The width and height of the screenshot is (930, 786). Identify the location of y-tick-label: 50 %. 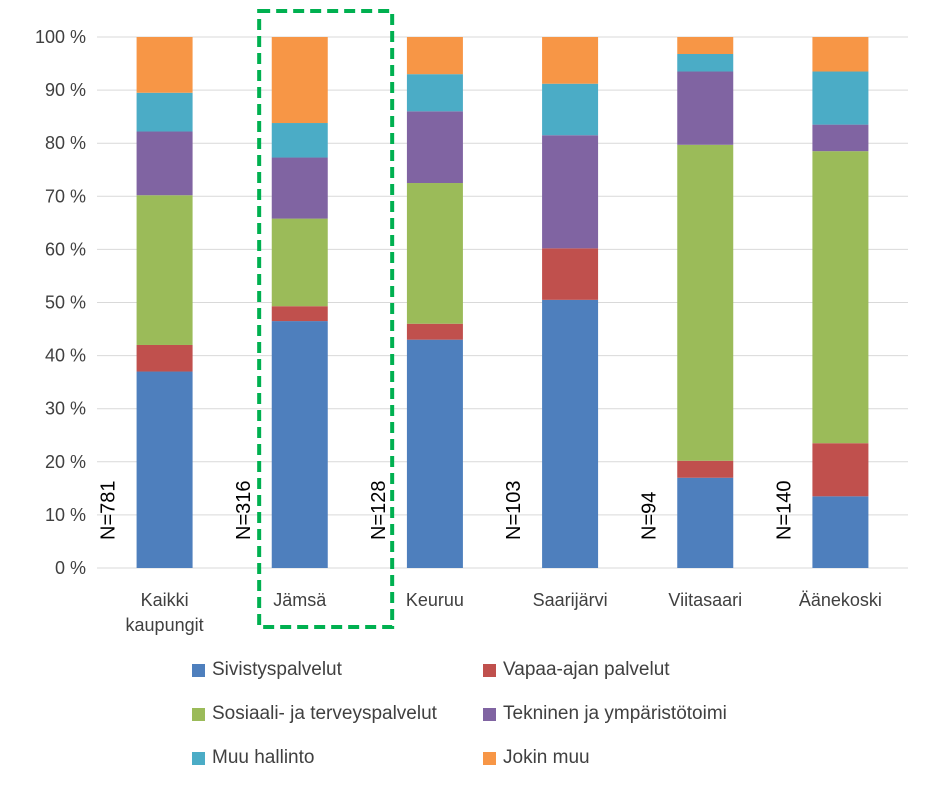
(65, 303).